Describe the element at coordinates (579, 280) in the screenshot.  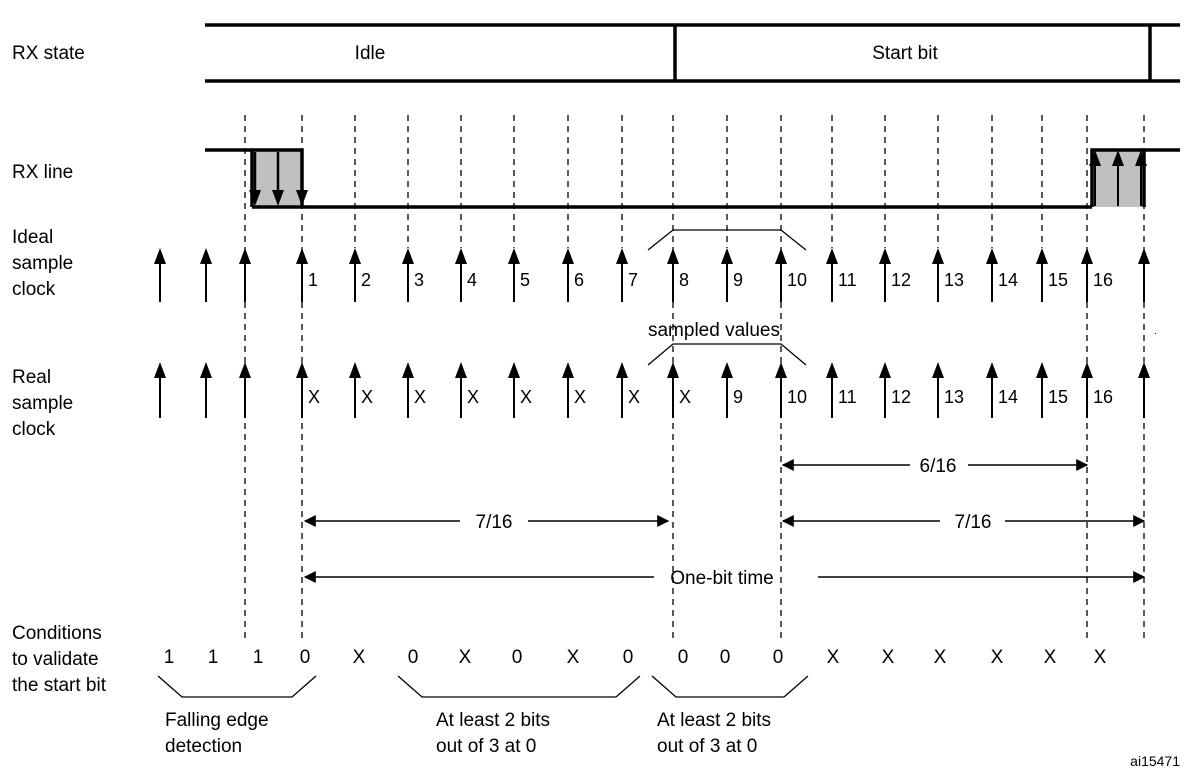
I see `ideal-tick-label: 6` at that location.